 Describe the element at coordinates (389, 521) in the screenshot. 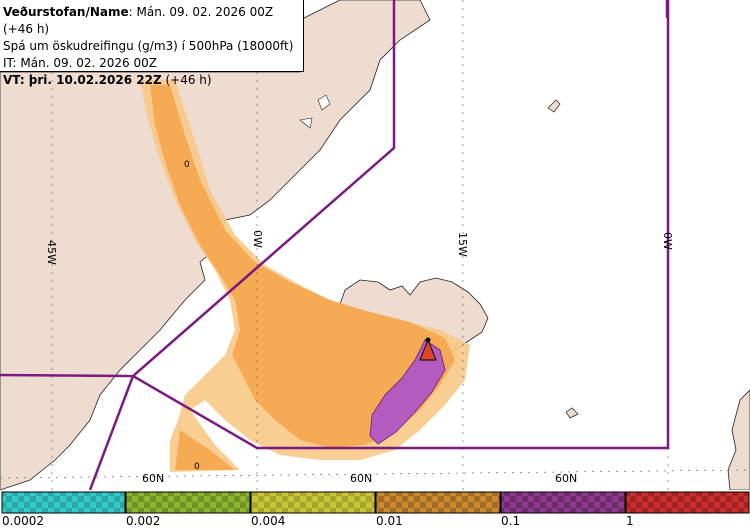

I see `legend-label-4: 0.01` at that location.